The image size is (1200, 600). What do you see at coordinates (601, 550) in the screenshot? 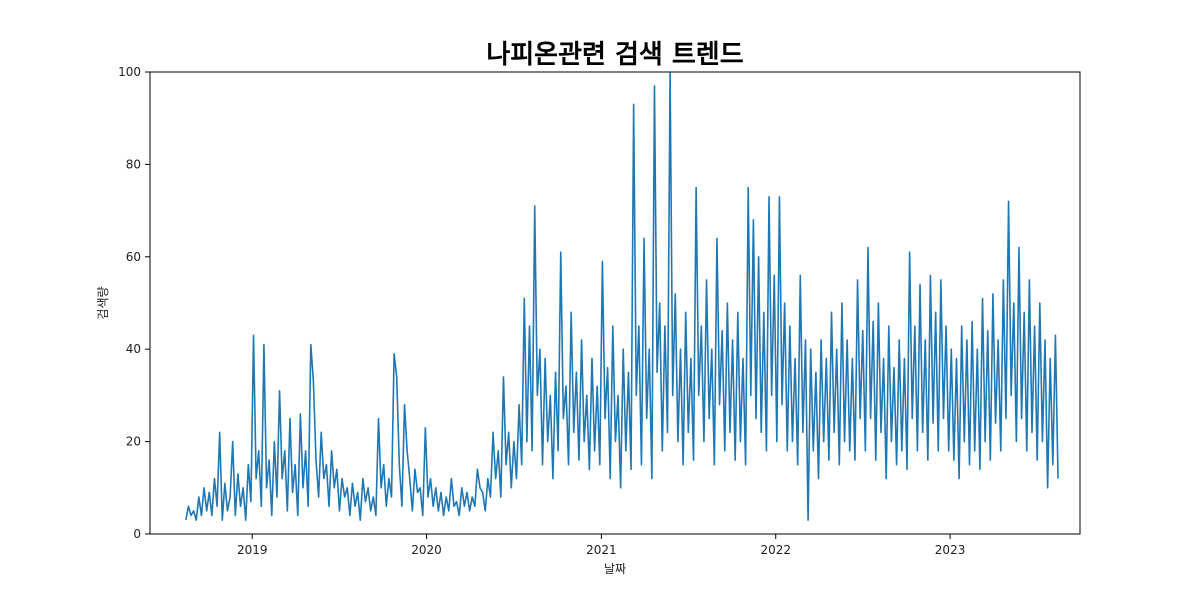
I see `x-tick-label: 2021` at bounding box center [601, 550].